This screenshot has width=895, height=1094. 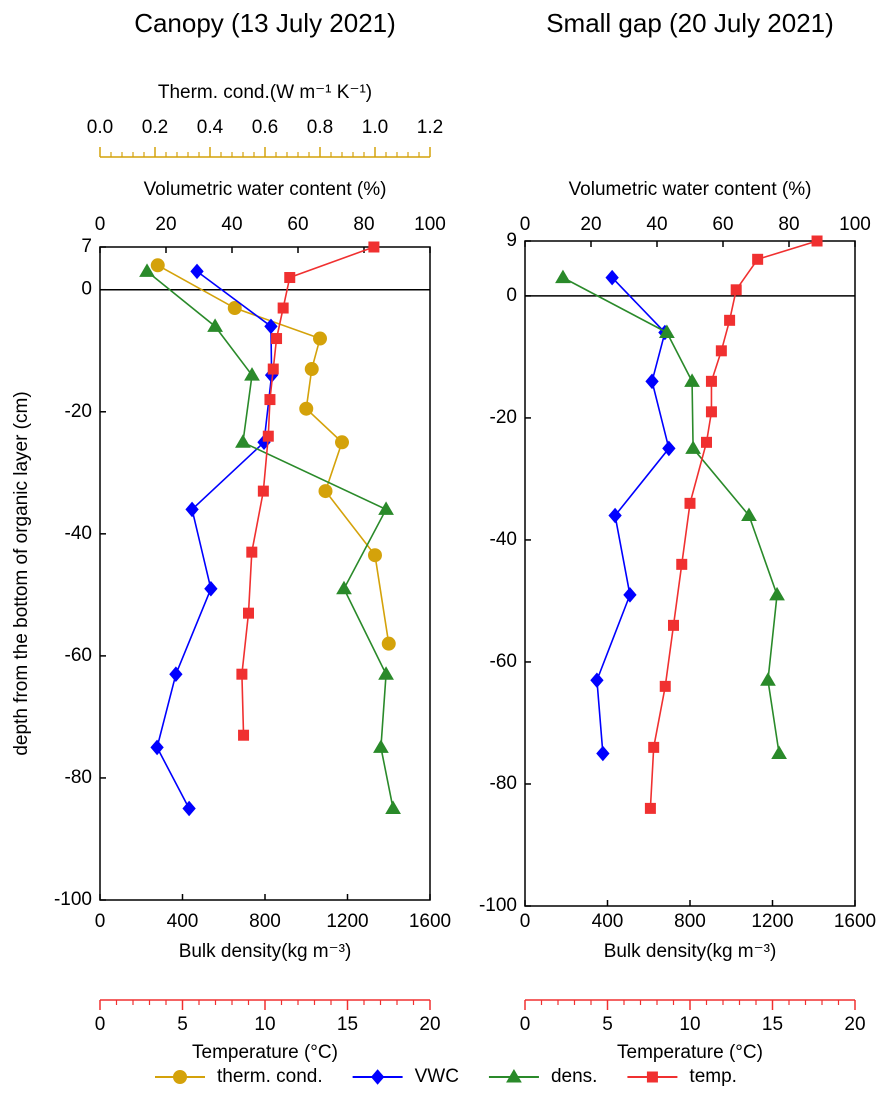 I want to click on x-tick-label: 800, so click(x=690, y=921).